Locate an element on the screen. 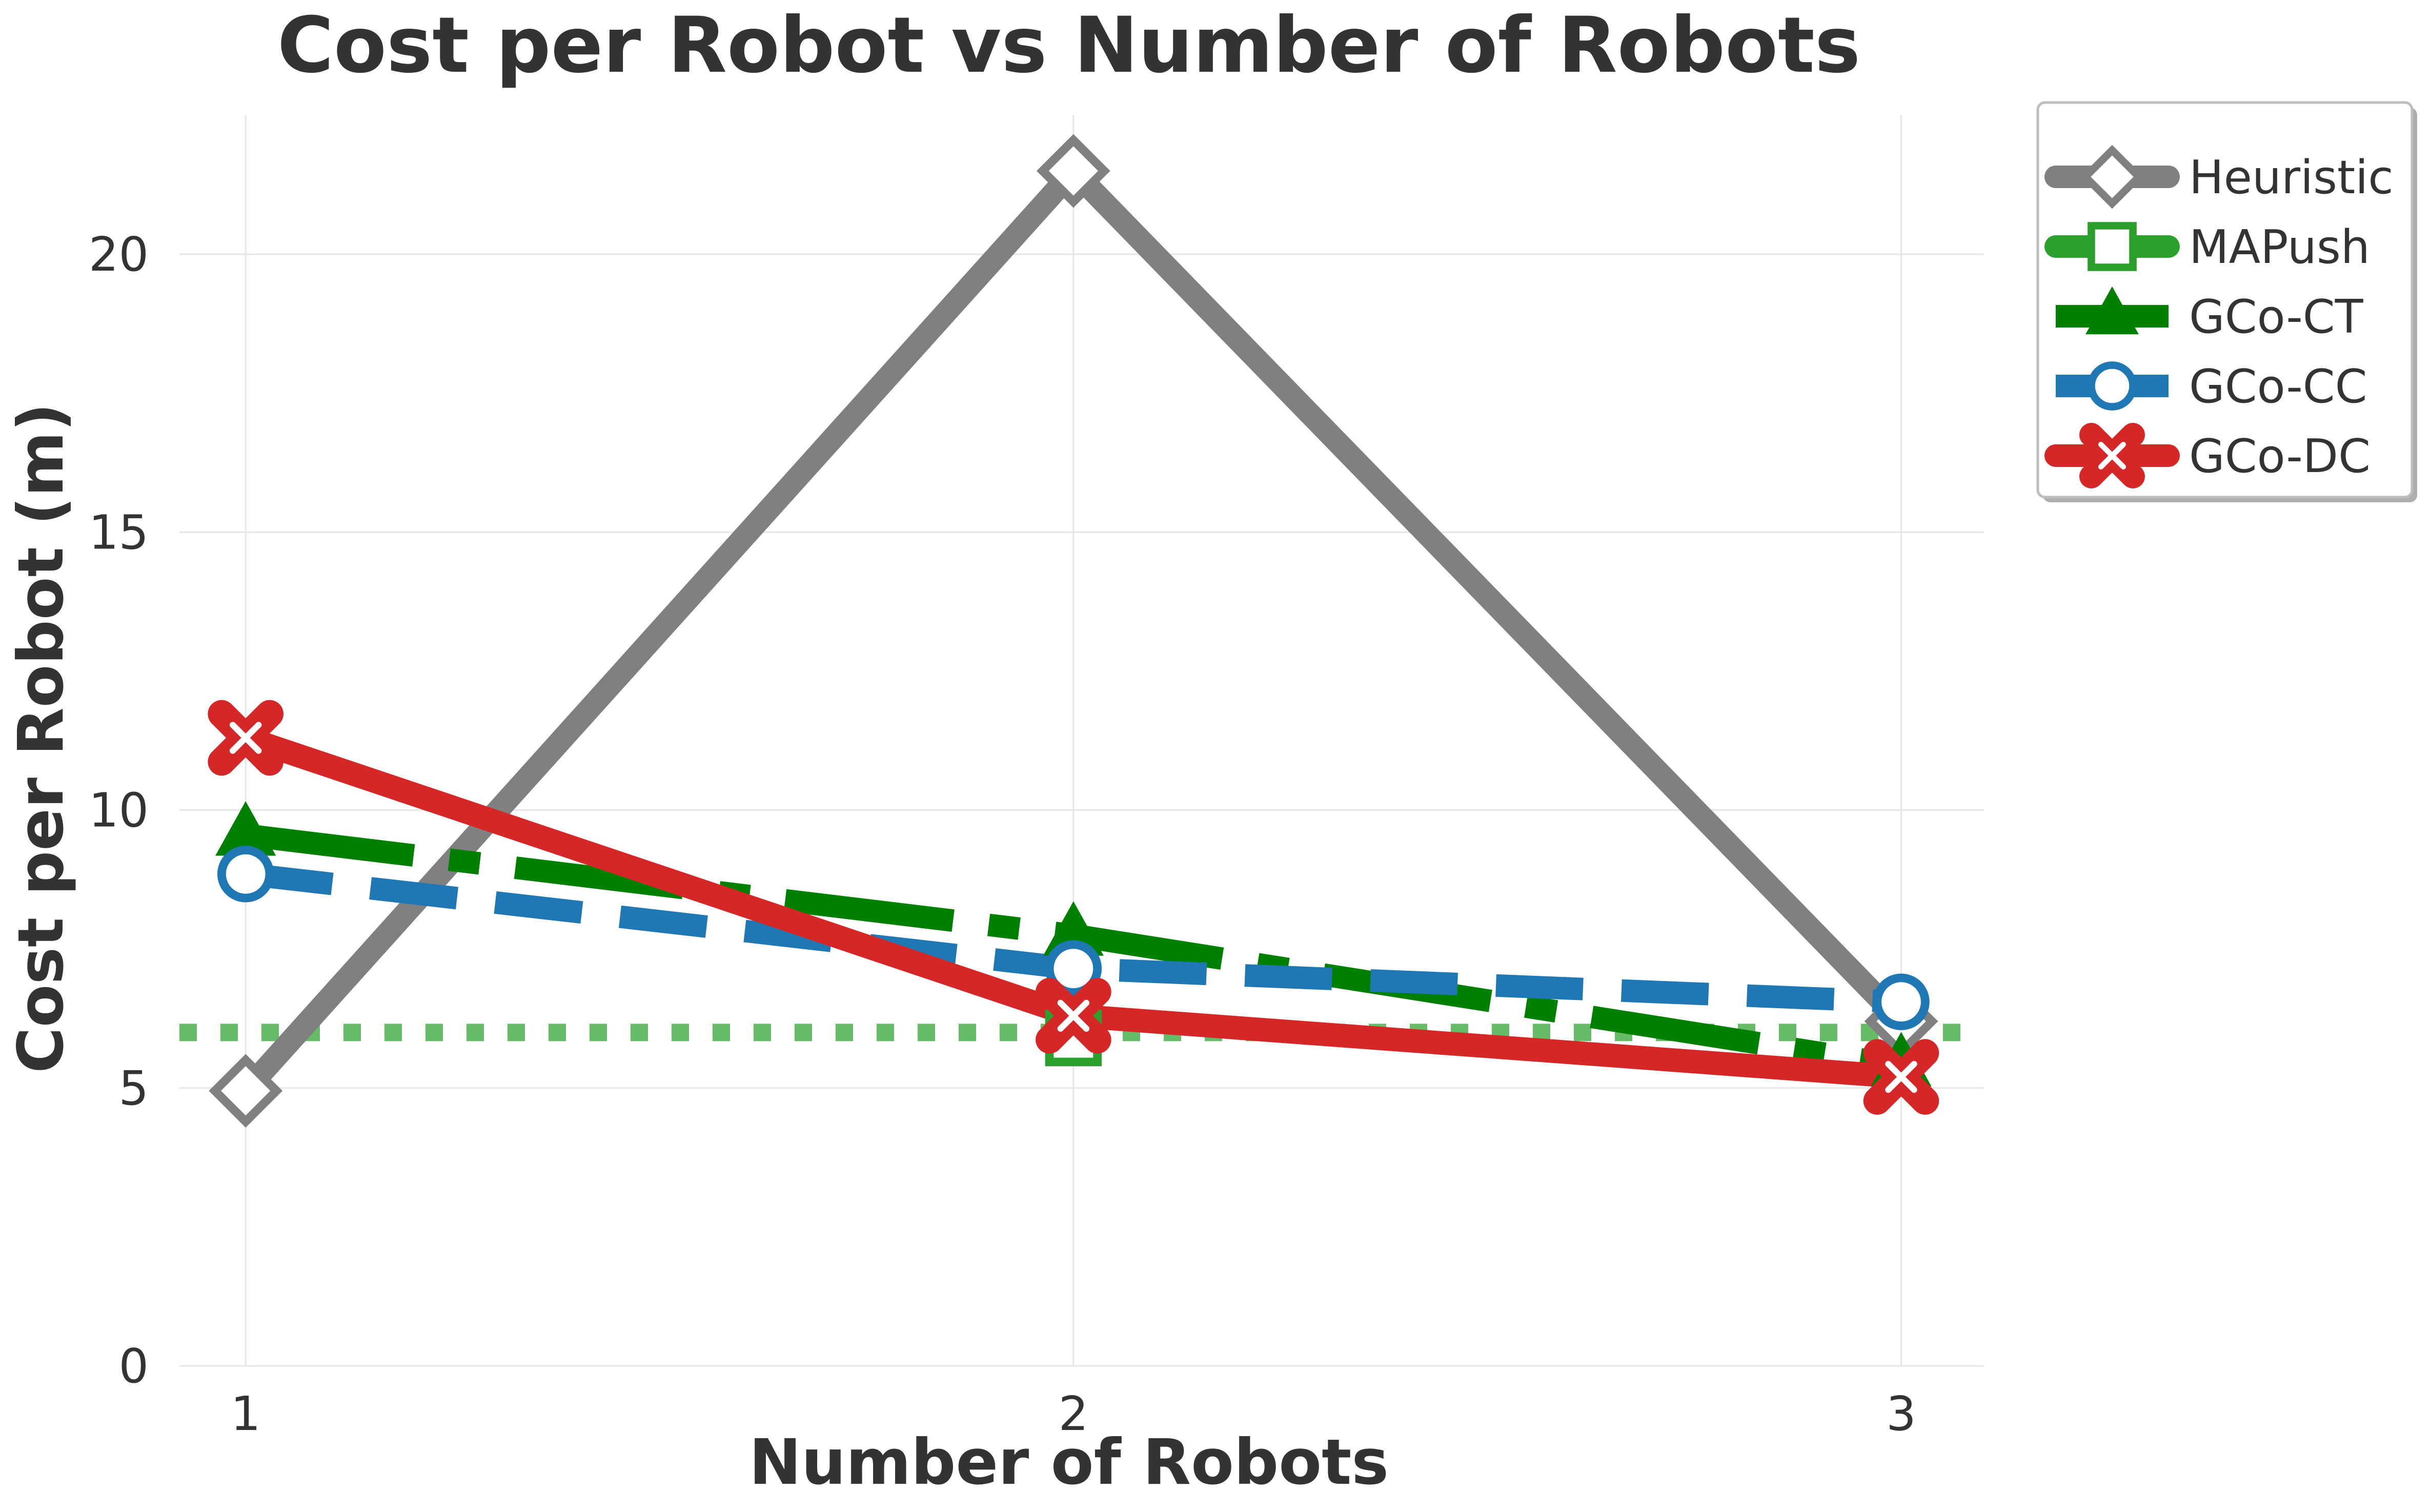 The height and width of the screenshot is (1512, 2431). legend-label: GCo-CC is located at coordinates (2278, 387).